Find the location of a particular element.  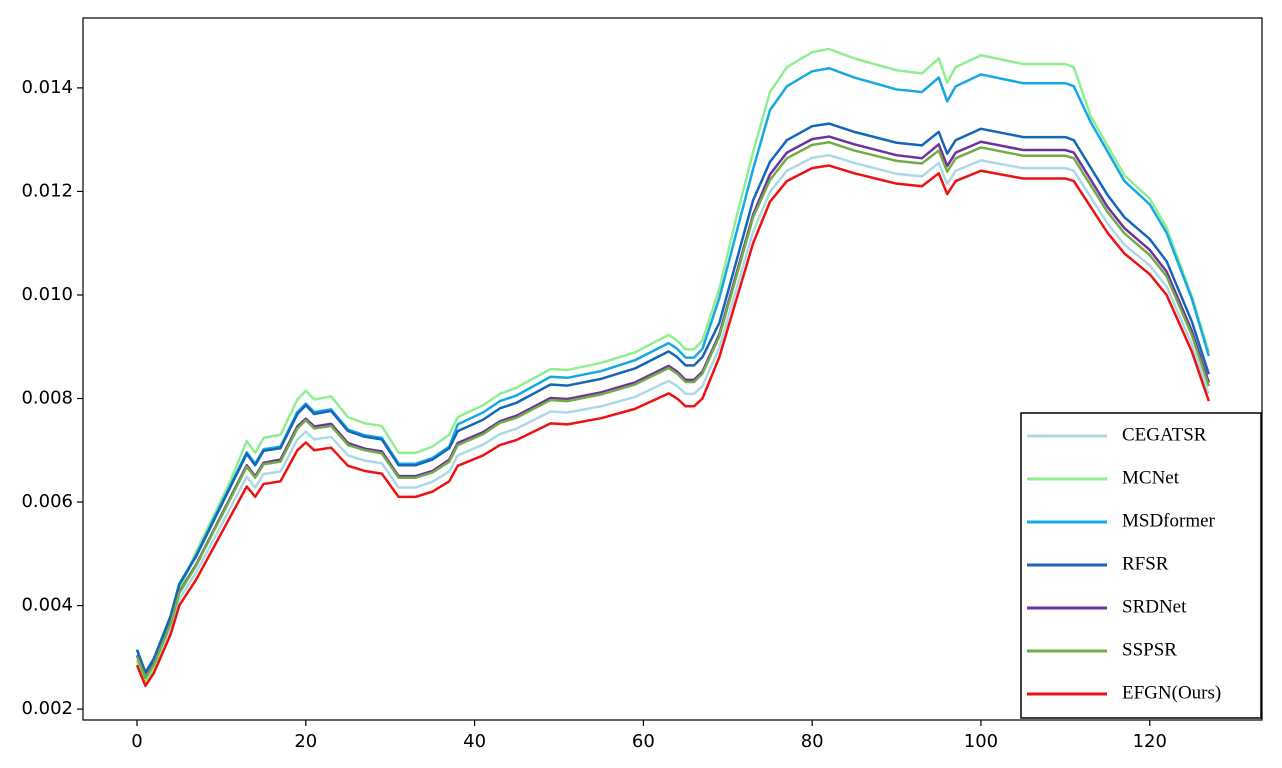

x-tick-label: 20 is located at coordinates (305, 741).